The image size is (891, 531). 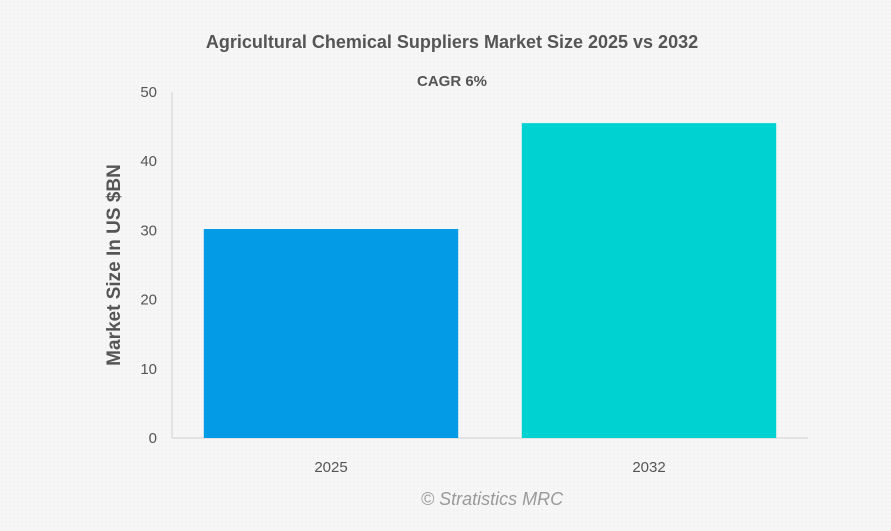 I want to click on y-tick-label: 10, so click(x=148, y=369).